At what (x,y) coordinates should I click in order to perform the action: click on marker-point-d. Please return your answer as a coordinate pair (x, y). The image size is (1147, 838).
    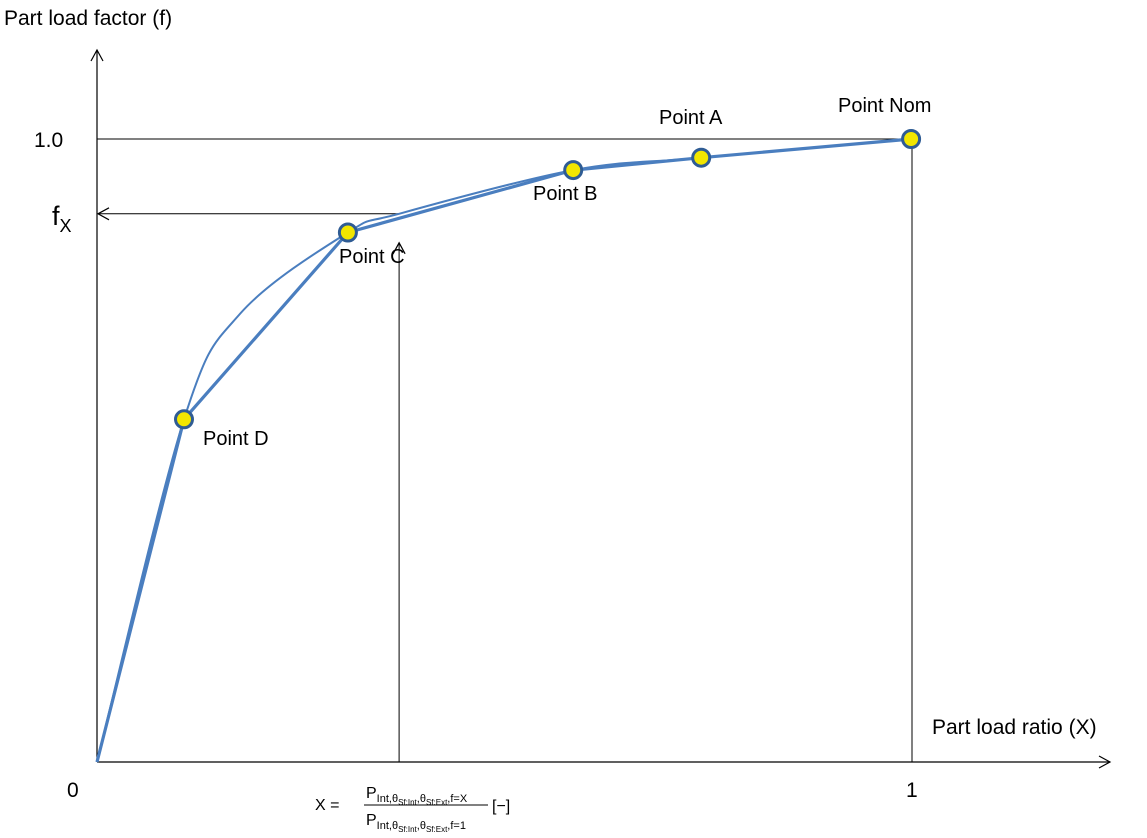
    Looking at the image, I should click on (184, 419).